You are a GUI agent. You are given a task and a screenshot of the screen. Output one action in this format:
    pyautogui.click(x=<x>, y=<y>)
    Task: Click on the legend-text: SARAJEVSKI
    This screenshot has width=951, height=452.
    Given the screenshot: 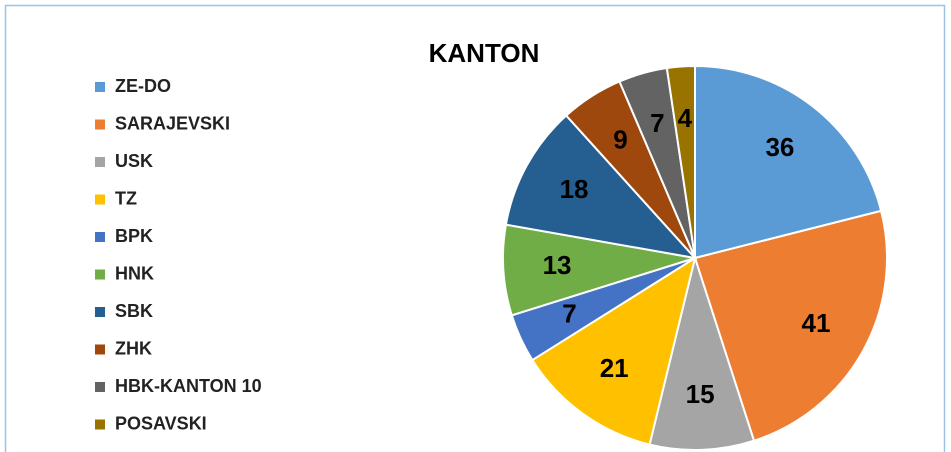 What is the action you would take?
    pyautogui.click(x=172, y=123)
    